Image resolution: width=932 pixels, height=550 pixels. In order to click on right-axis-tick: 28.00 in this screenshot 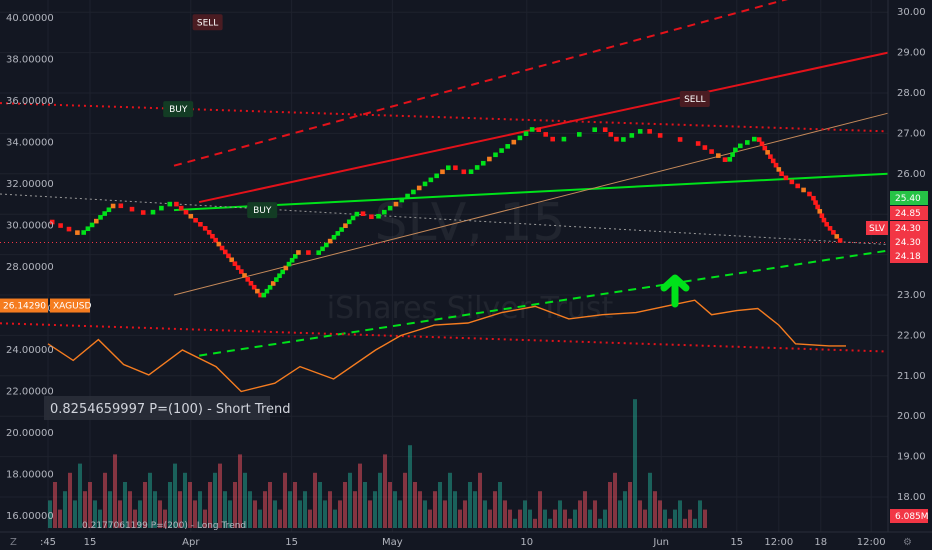, I will do `click(911, 93)`.